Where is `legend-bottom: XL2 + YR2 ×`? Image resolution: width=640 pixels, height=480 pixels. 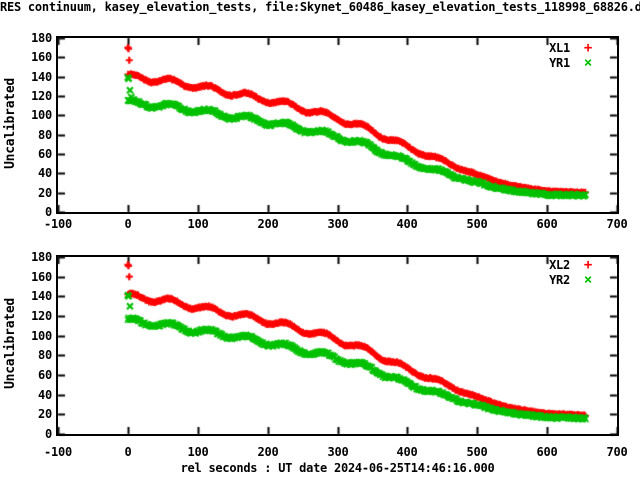
legend-bottom: XL2 + YR2 × is located at coordinates (538, 273).